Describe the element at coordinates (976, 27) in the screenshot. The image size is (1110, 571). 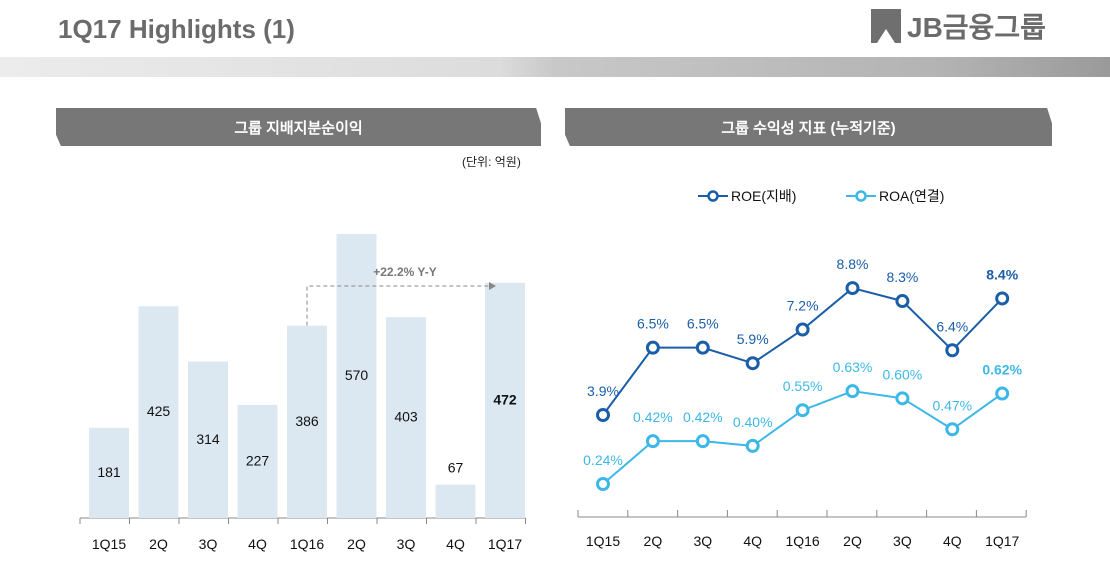
I see `logo-text: JB금융그룹` at that location.